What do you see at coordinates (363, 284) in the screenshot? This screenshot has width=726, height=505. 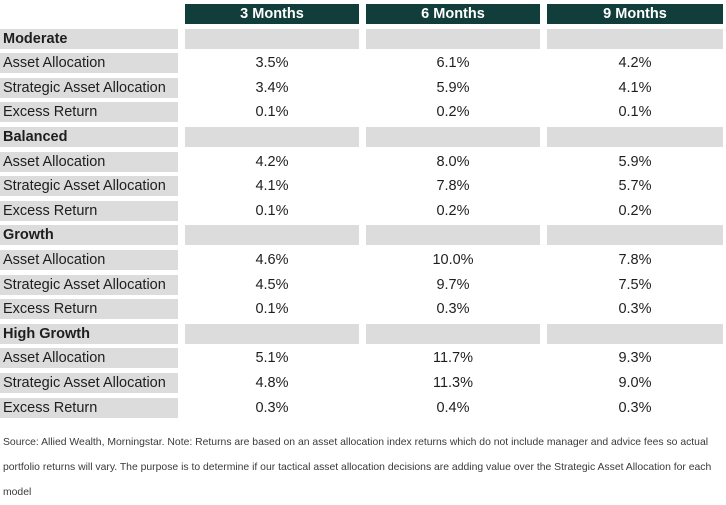 I see `table-row: Strategic Asset Allocation 4.5% 9.7% 7.5%` at bounding box center [363, 284].